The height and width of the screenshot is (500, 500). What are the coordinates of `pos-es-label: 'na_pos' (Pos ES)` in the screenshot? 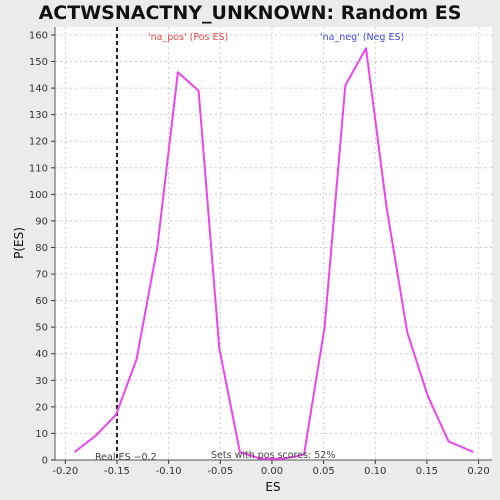 It's located at (188, 37).